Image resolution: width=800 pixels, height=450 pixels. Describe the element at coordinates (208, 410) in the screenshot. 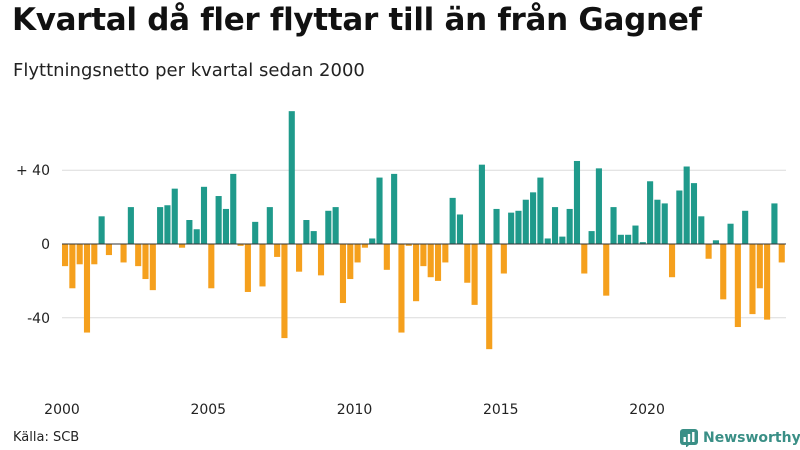

I see `x-tick-label: 2005` at that location.